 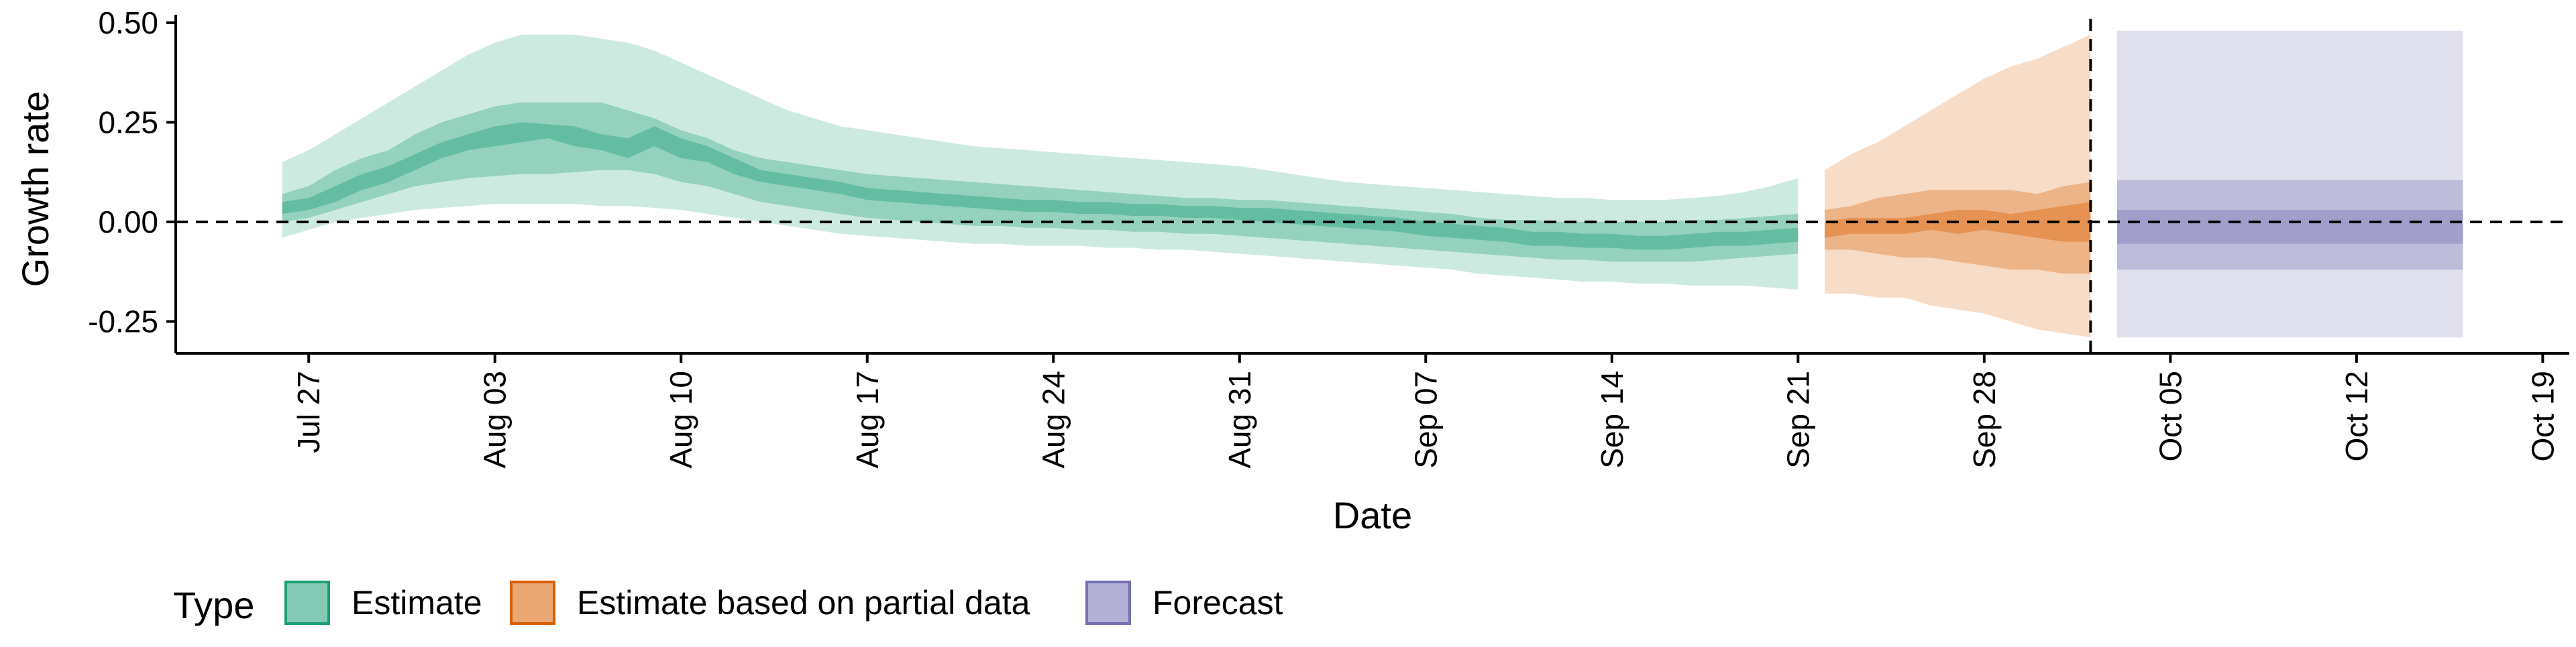 What do you see at coordinates (1984, 420) in the screenshot?
I see `x-tick-label: Sep 28` at bounding box center [1984, 420].